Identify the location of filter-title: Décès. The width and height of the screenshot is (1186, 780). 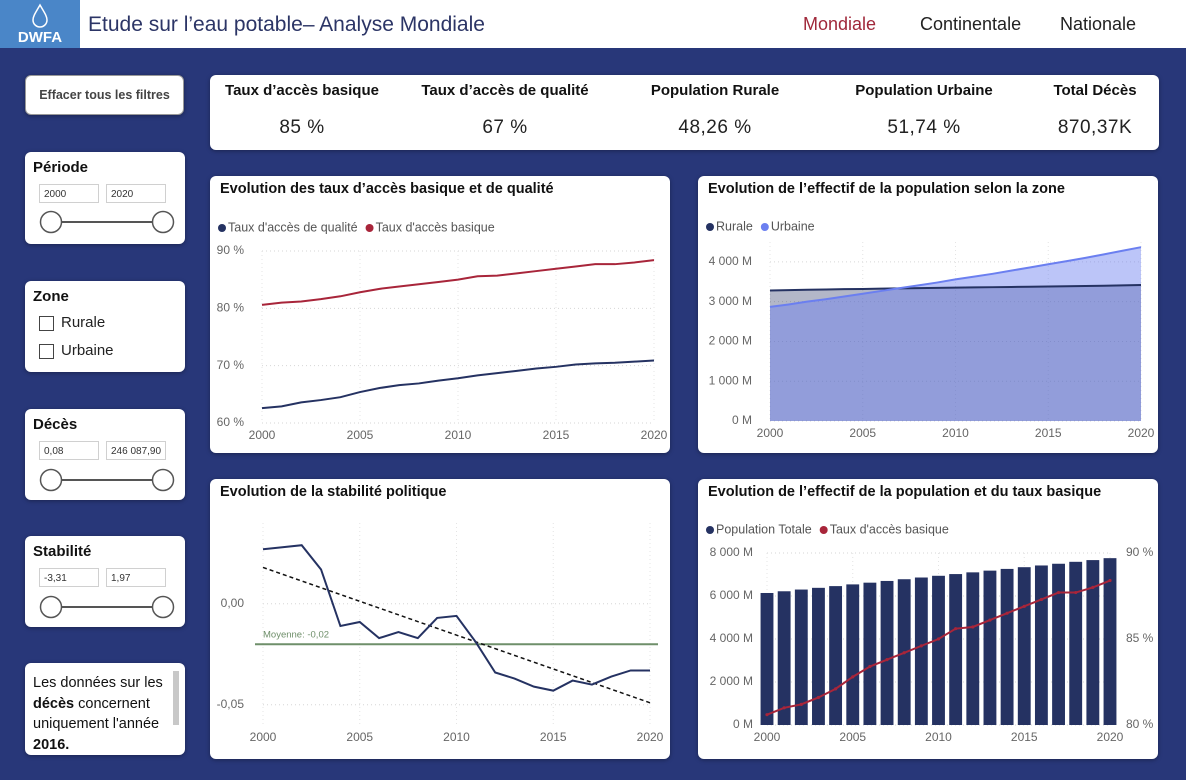
(55, 424).